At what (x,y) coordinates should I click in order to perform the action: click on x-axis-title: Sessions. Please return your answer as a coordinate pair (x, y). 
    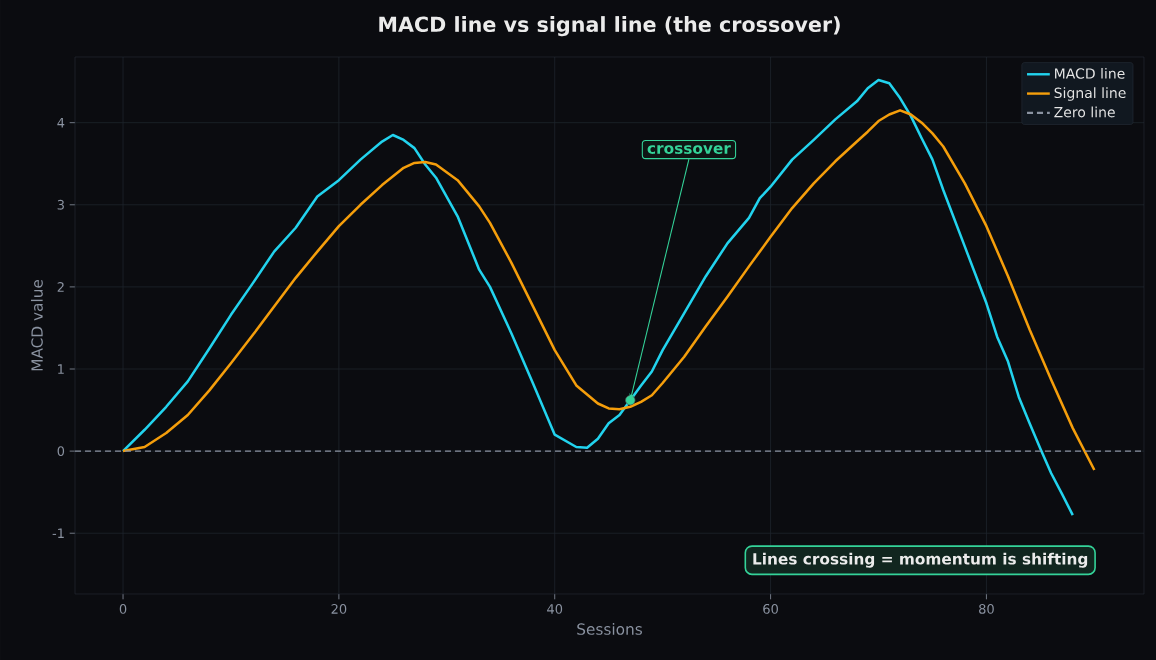
    Looking at the image, I should click on (609, 629).